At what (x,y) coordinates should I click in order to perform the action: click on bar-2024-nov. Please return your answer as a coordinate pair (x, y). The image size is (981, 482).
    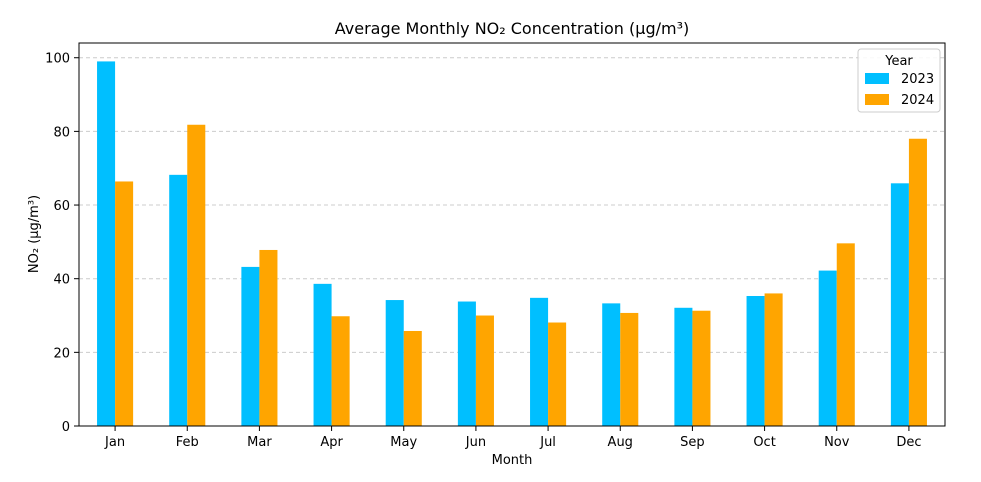
    Looking at the image, I should click on (845, 334).